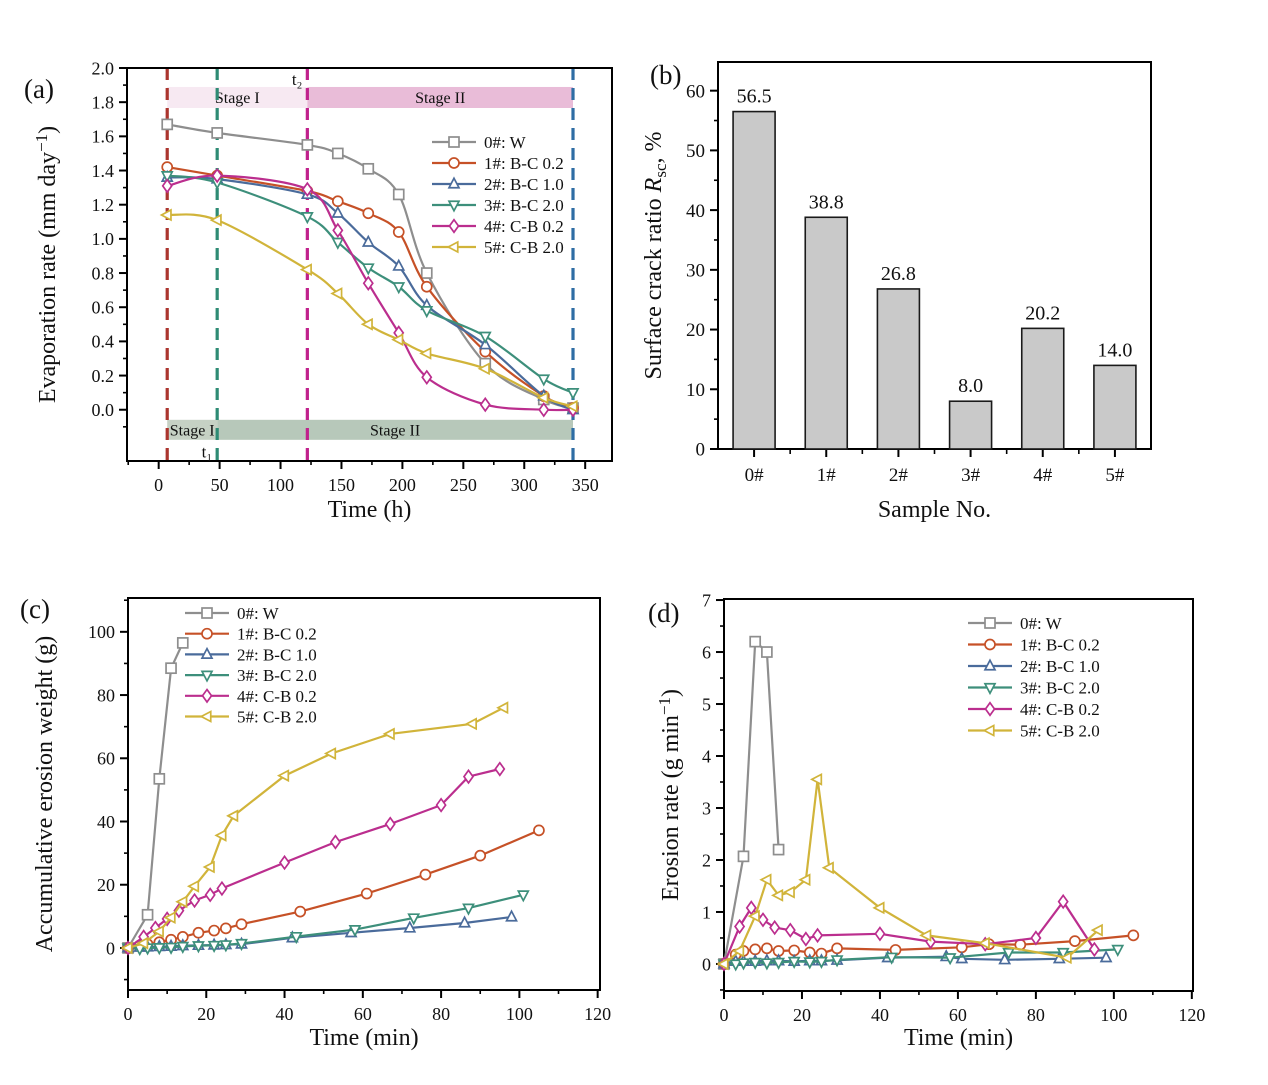  Describe the element at coordinates (402, 485) in the screenshot. I see `x-tick-label: 200` at that location.